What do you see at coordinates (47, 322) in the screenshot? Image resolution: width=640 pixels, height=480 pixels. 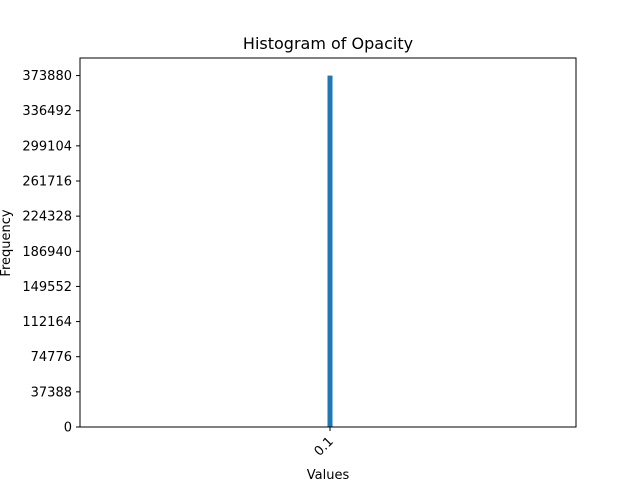 I see `y-tick-label: 112164` at bounding box center [47, 322].